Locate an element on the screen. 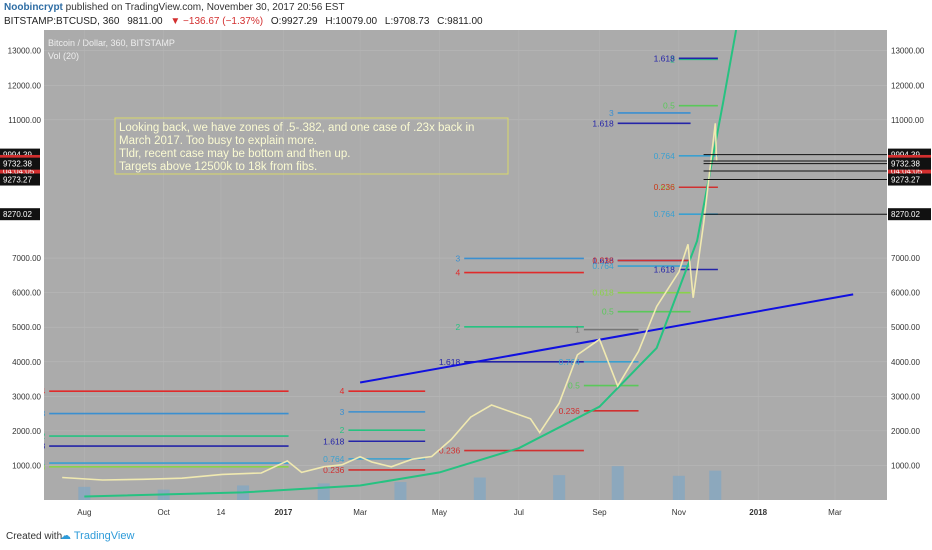  y-tick-label-left: 2000.00 is located at coordinates (26, 431).